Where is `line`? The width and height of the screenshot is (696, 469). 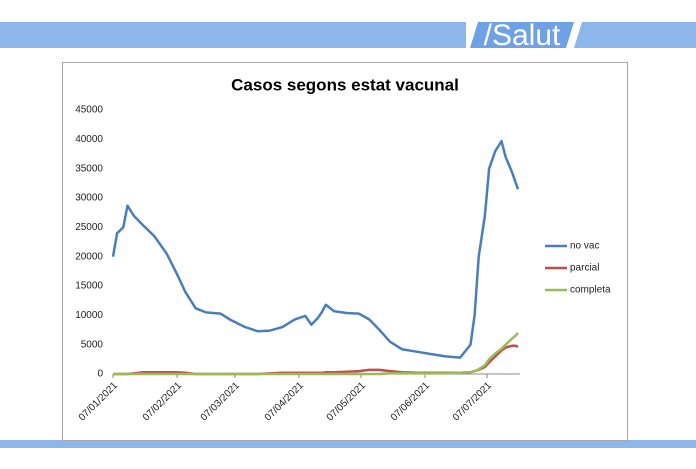
line is located at coordinates (316, 354).